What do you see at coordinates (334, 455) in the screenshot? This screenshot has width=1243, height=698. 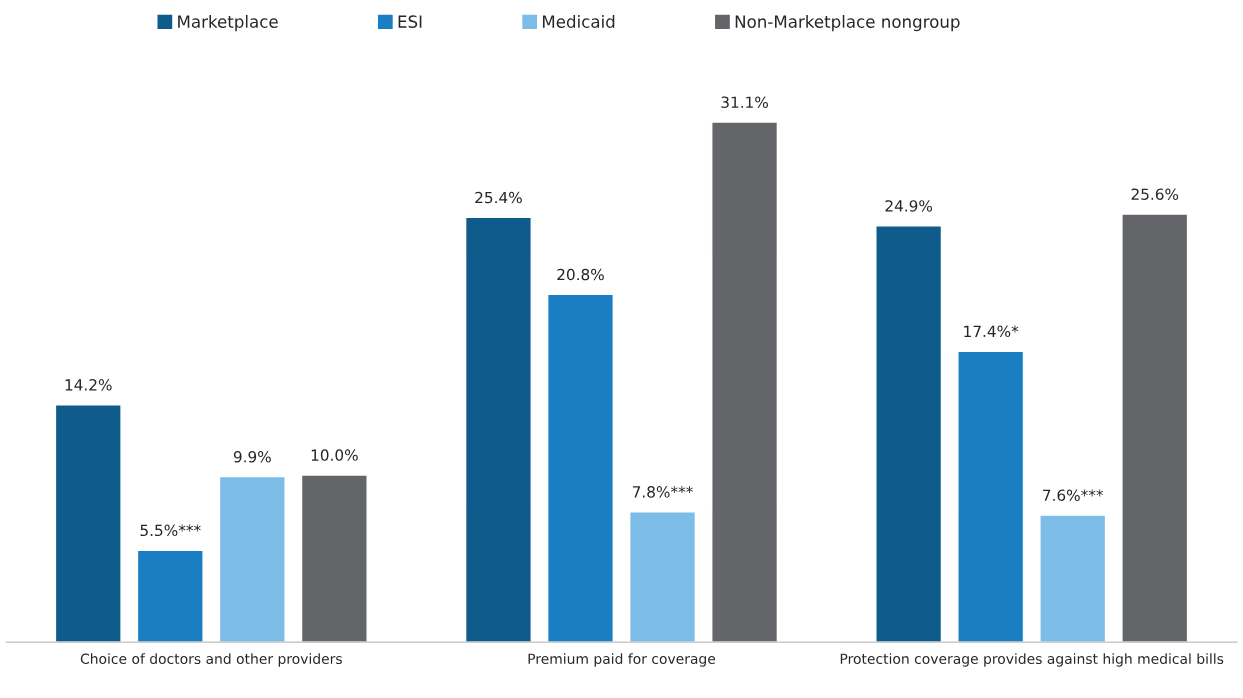 I see `data-label: 10.0%` at bounding box center [334, 455].